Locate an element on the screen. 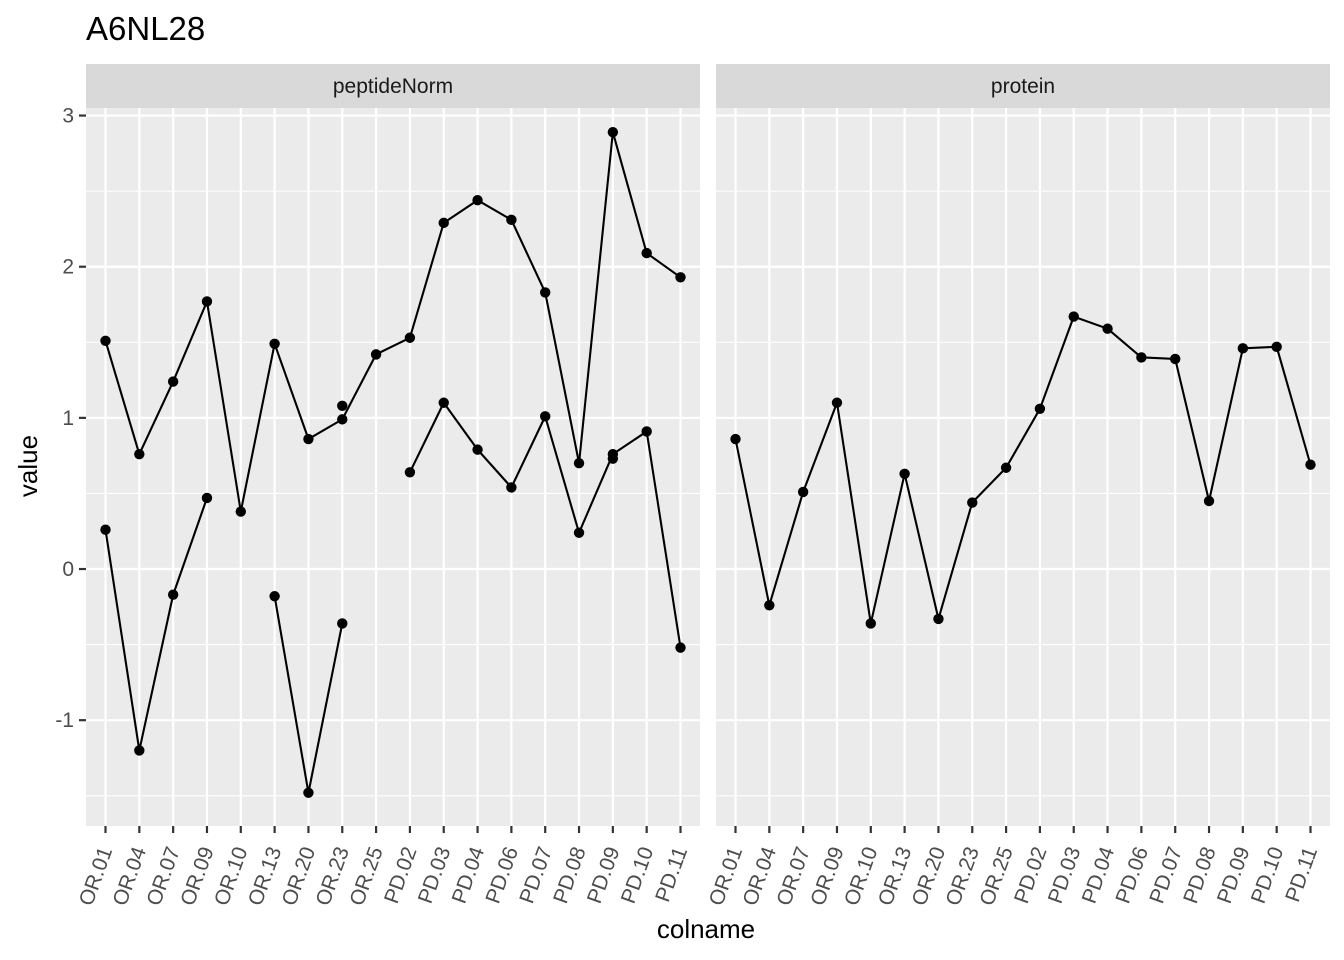 This screenshot has height=960, width=1344. x-axis-title: colname is located at coordinates (706, 929).